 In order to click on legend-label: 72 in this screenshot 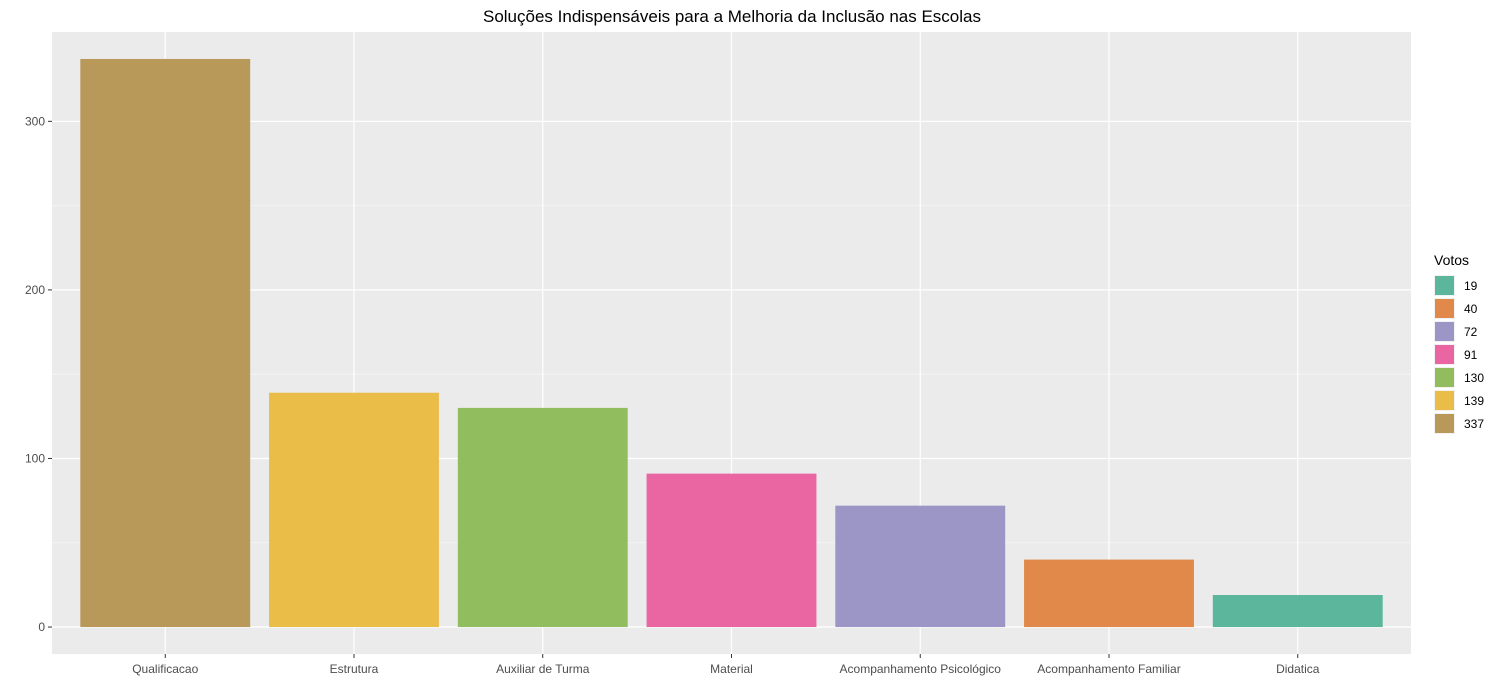, I will do `click(1471, 332)`.